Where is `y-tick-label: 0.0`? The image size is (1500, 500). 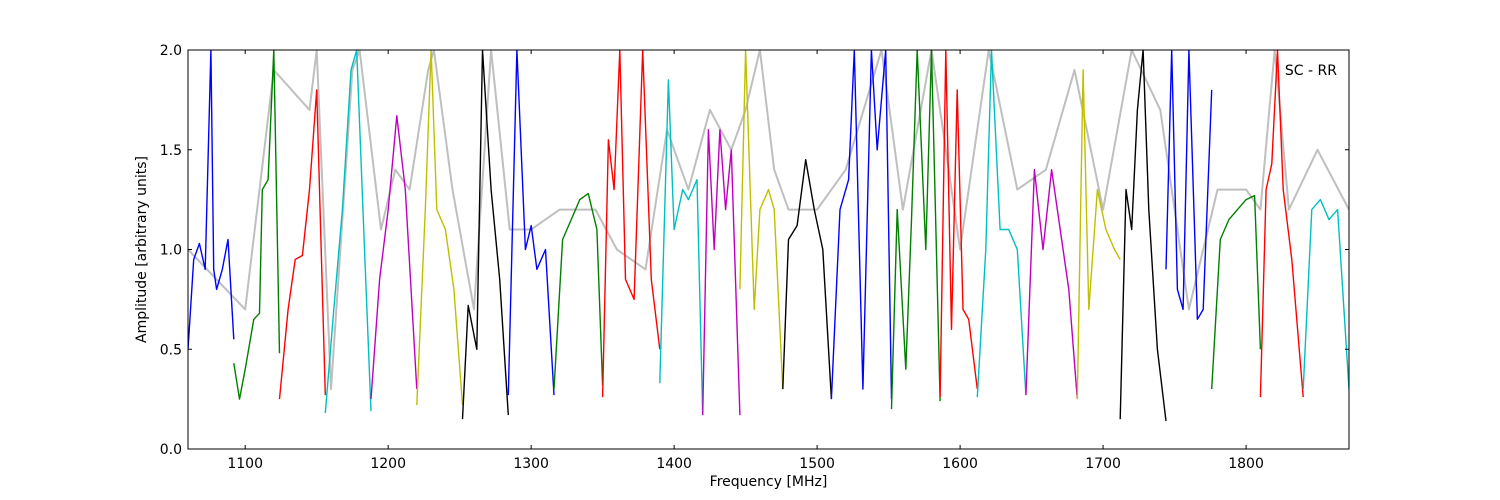 y-tick-label: 0.0 is located at coordinates (171, 450).